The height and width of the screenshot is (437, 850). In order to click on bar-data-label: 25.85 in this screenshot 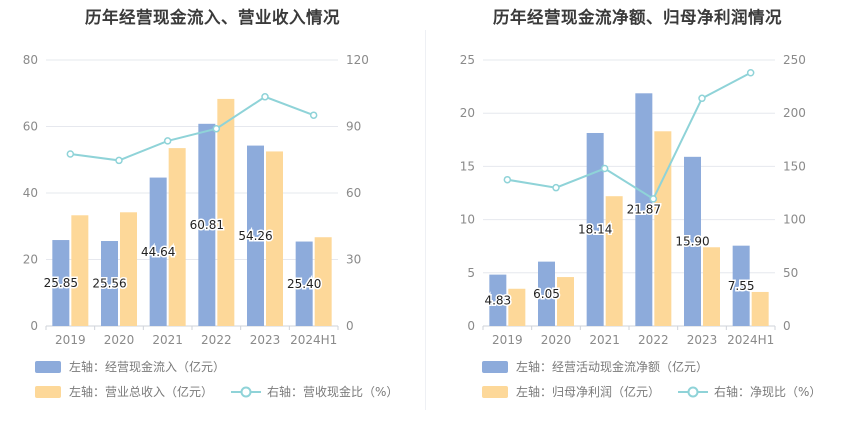, I will do `click(61, 283)`.